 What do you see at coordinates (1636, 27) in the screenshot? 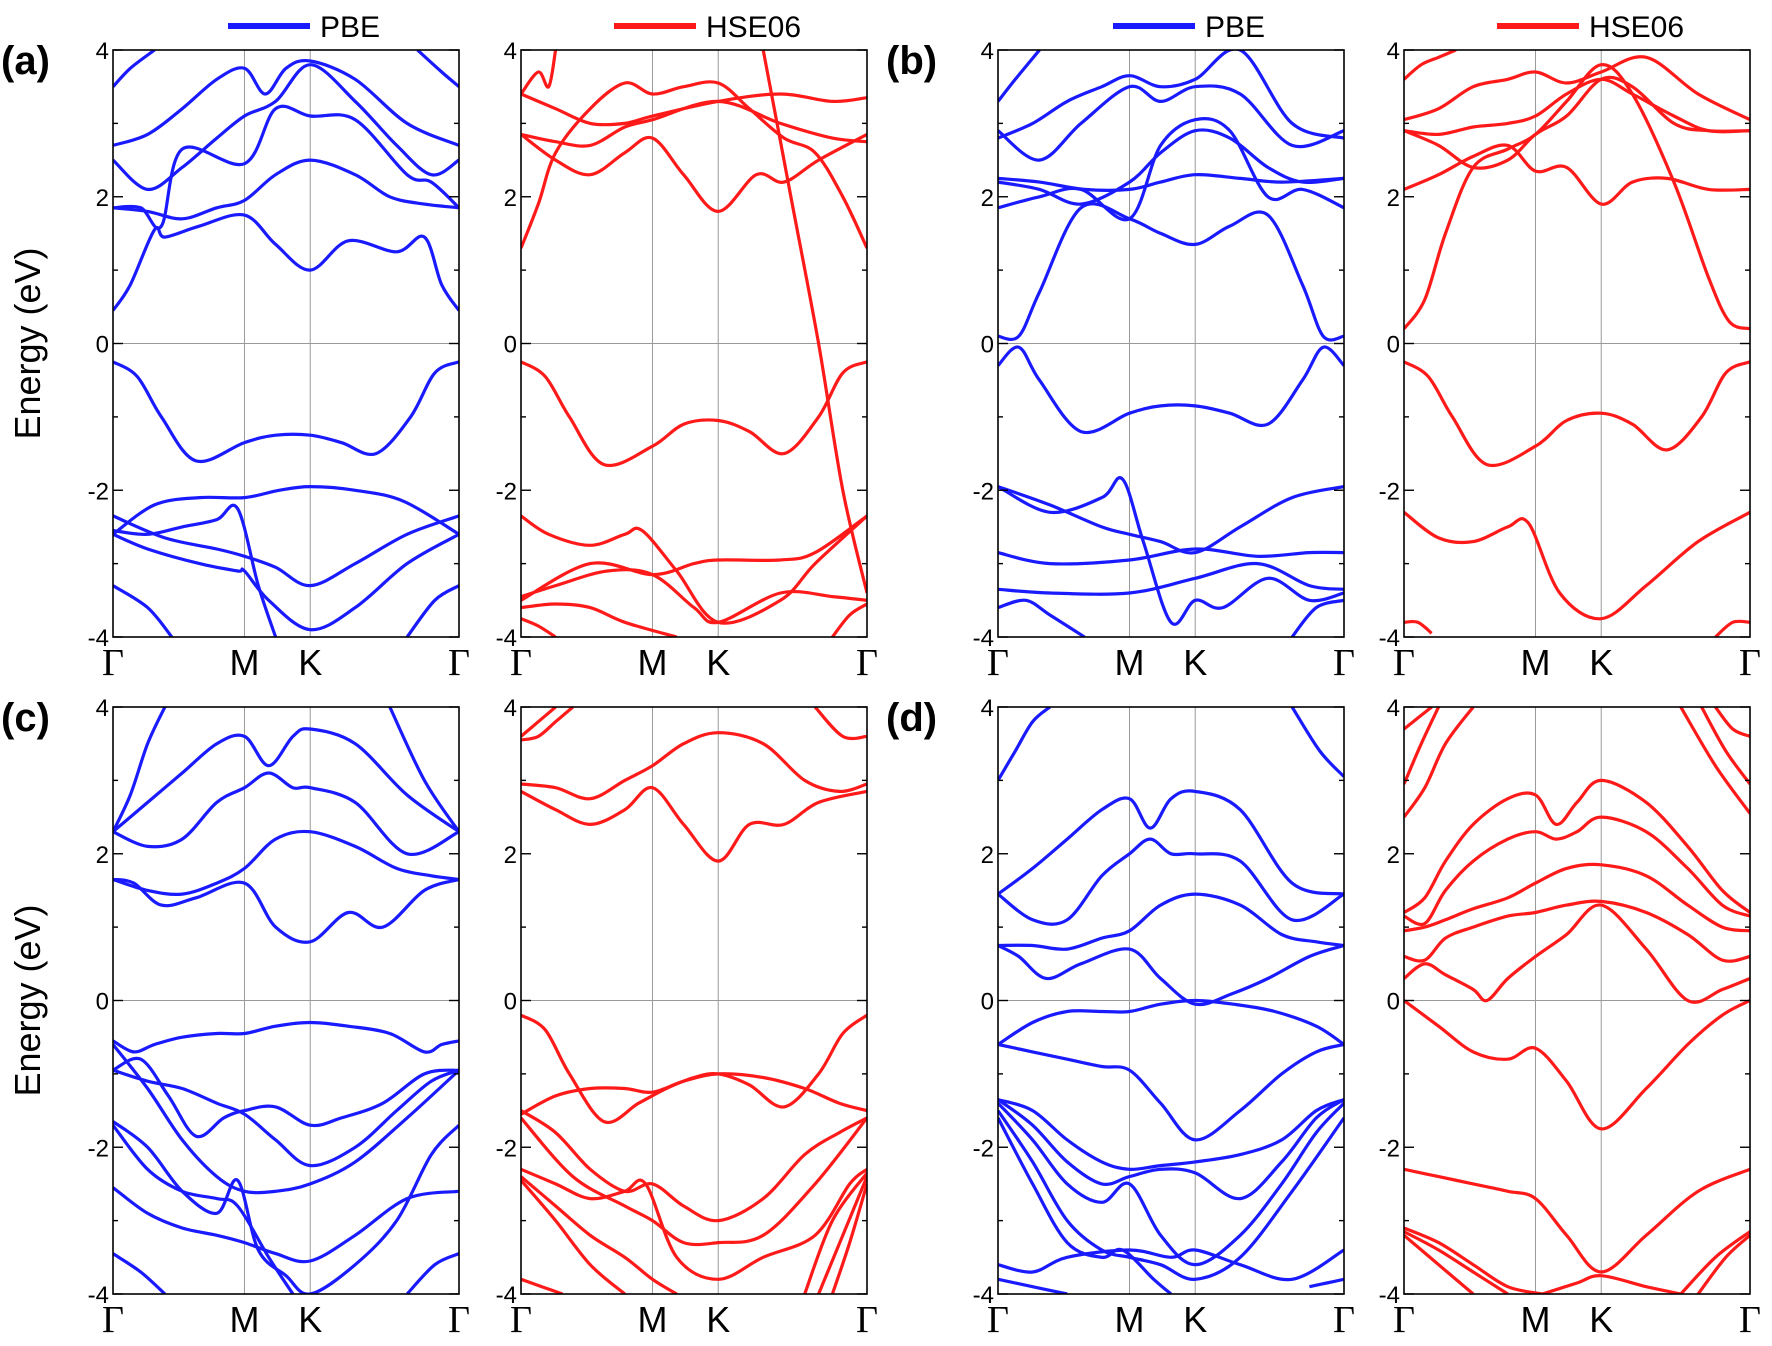
I see `legend-label: HSE06` at bounding box center [1636, 27].